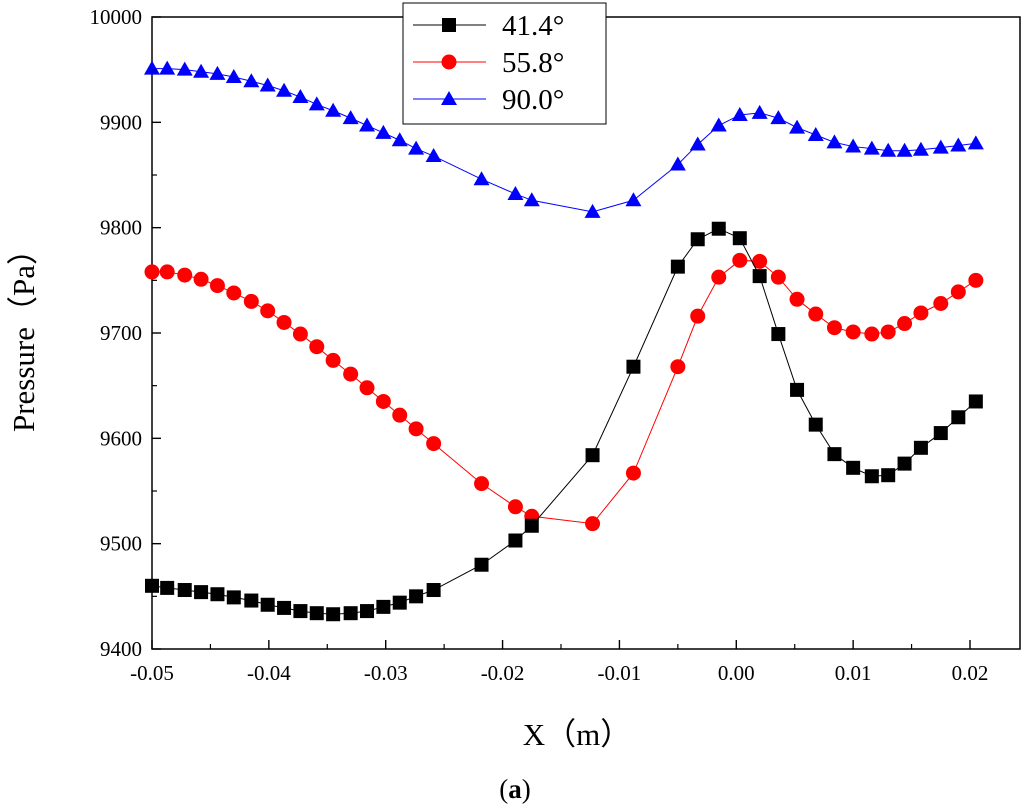 This screenshot has height=810, width=1030. I want to click on y-tick-label: 9800, so click(121, 228).